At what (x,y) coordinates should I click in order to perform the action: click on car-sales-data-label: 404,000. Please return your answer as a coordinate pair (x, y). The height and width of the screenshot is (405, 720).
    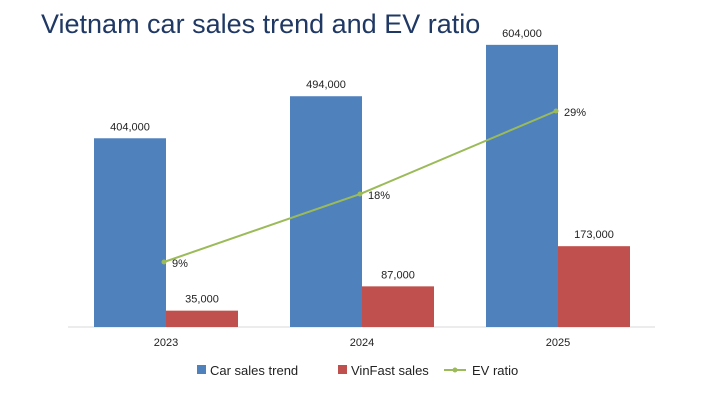
    Looking at the image, I should click on (130, 127).